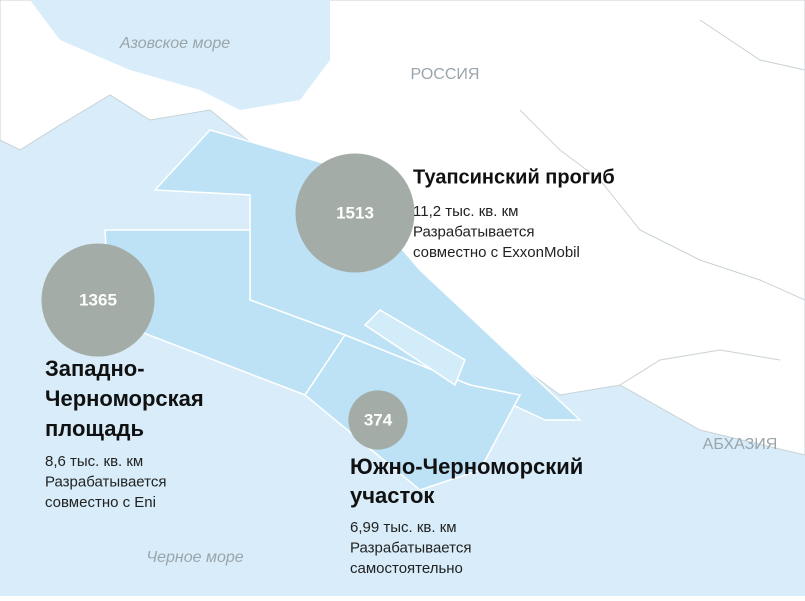  I want to click on region-detail: совместно с Eni, so click(100, 502).